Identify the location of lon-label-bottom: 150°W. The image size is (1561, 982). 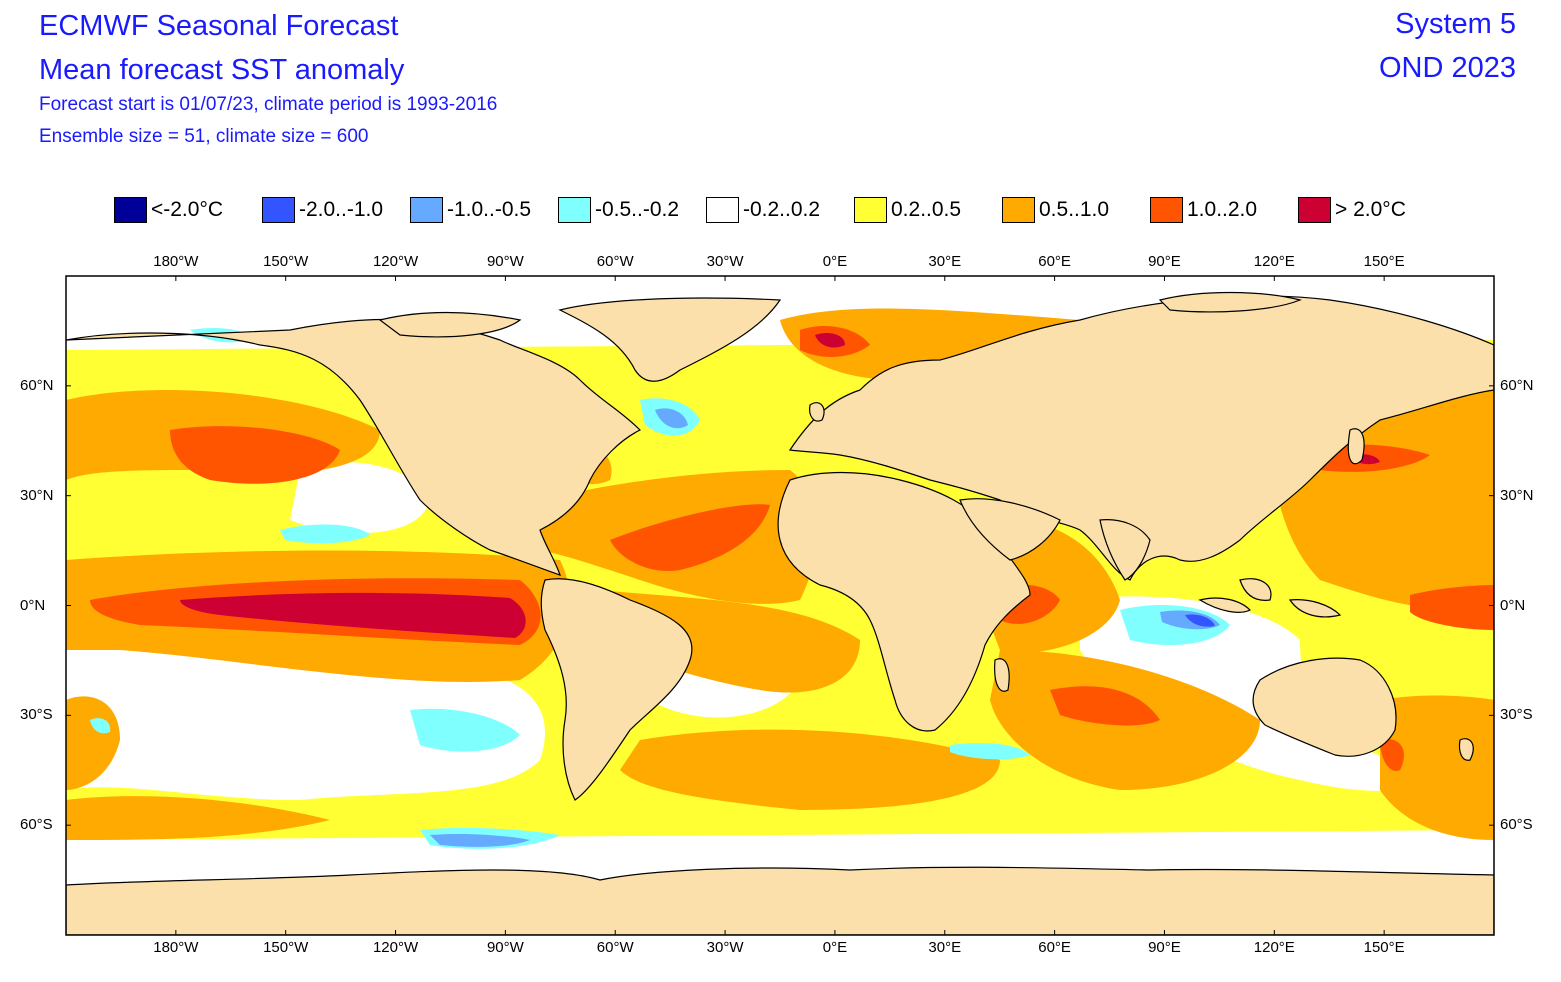
(286, 947).